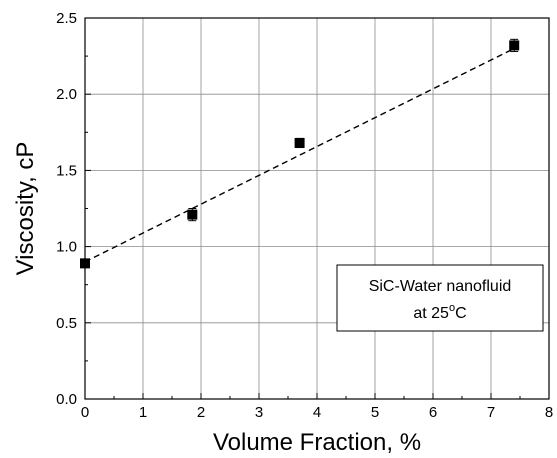  Describe the element at coordinates (66, 18) in the screenshot. I see `y-tick-label: 2.5` at that location.